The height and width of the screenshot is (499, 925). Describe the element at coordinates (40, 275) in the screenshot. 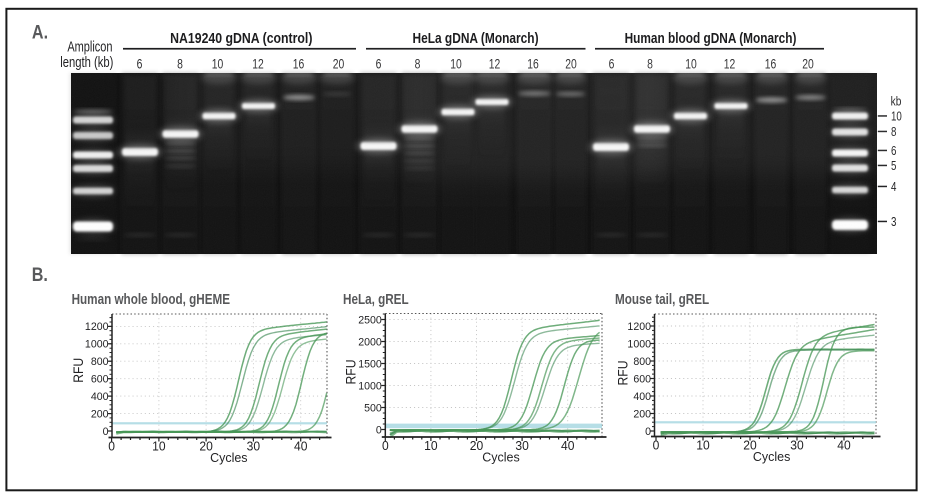

I see `svg-text: B.` at that location.